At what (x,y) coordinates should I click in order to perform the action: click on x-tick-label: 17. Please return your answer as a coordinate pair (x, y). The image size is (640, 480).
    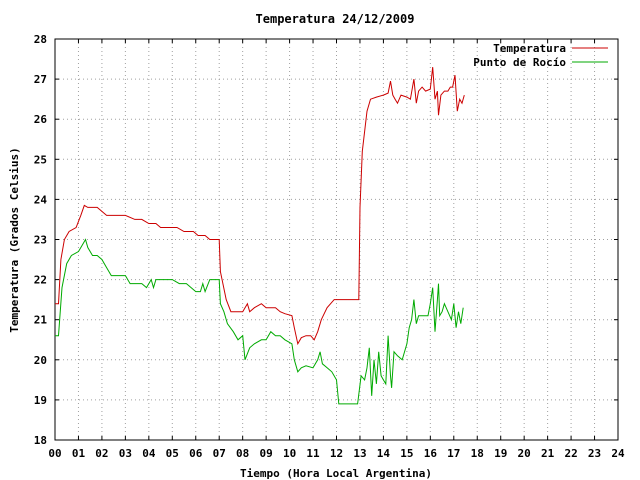
    Looking at the image, I should click on (453, 453).